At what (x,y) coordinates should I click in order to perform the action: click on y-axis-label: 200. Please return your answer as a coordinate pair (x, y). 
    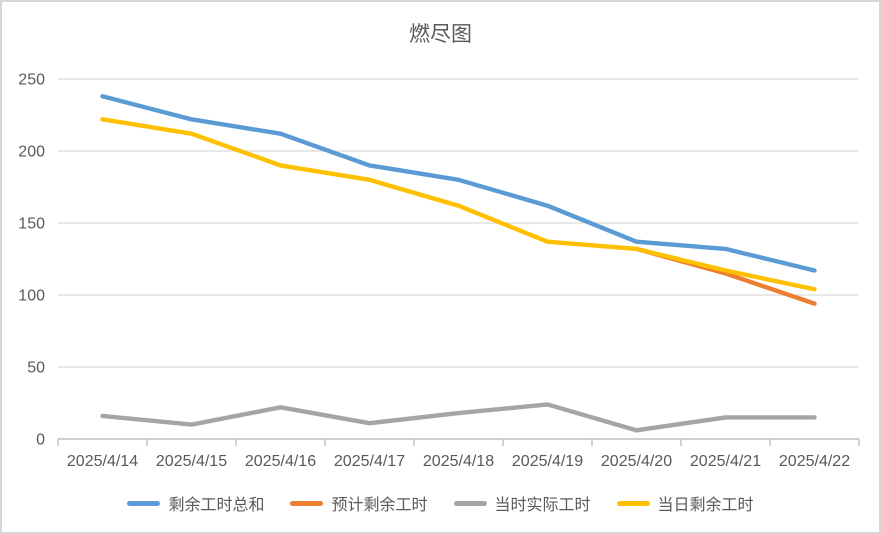
    Looking at the image, I should click on (31, 152).